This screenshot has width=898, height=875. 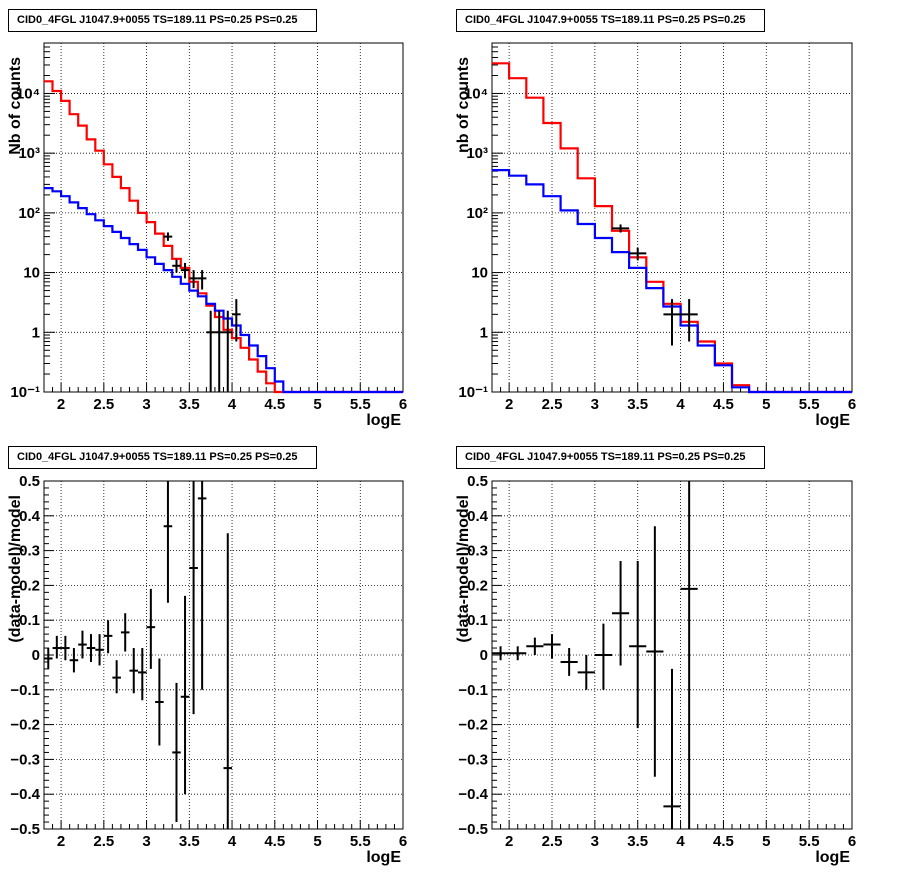 What do you see at coordinates (15, 569) in the screenshot?
I see `y-axis-label: (data-model)/model` at bounding box center [15, 569].